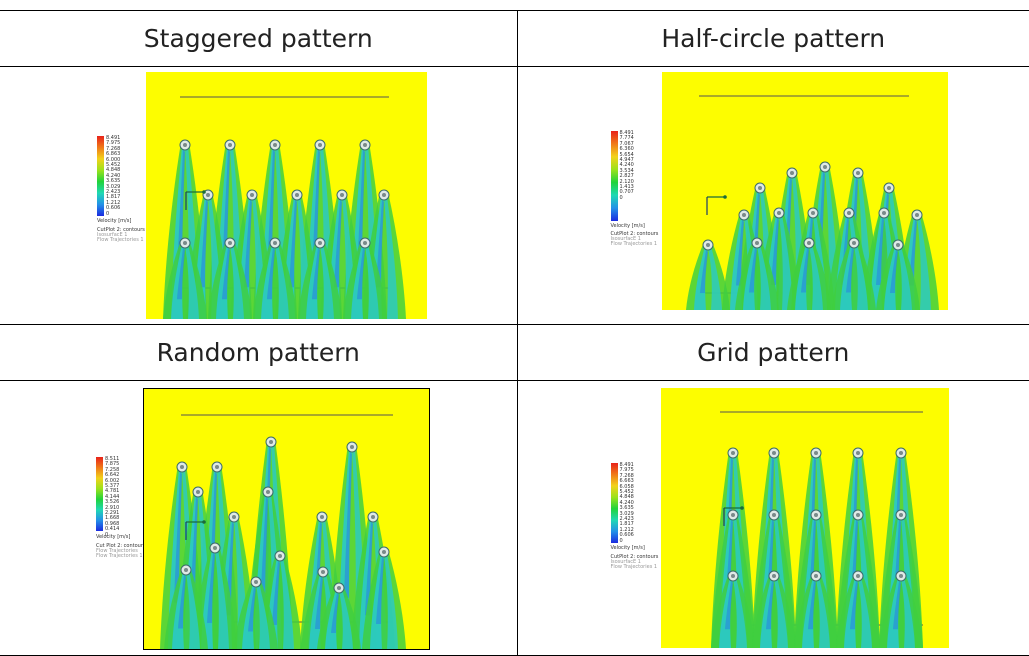 This screenshot has width=1029, height=656. I want to click on header-half-circle: Half-circle pattern, so click(773, 38).